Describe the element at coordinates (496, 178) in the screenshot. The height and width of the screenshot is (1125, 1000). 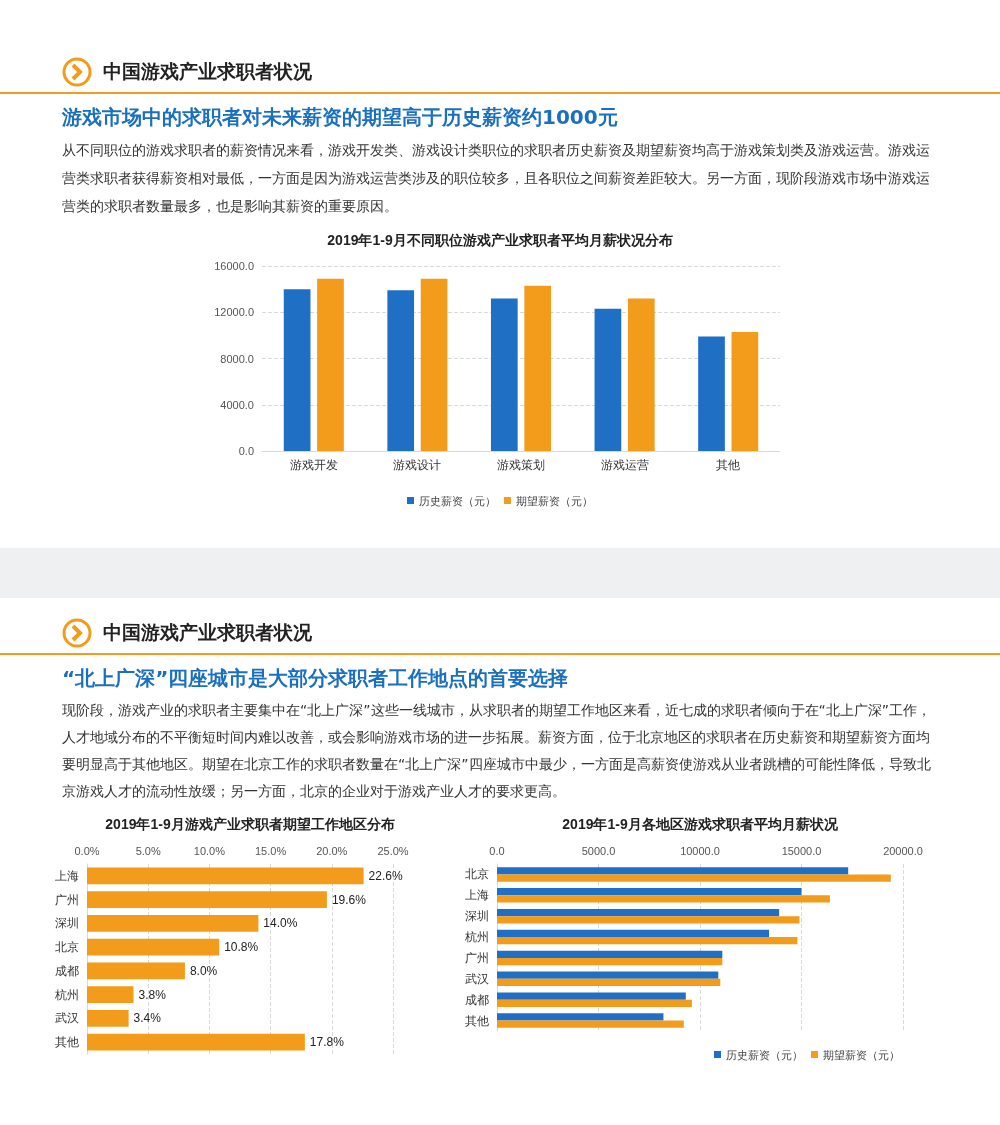
I see `text: 从不同职位的游戏求职者的薪资情况来看，游戏开发类、游戏设计类职位的求职者历史薪资及期望薪资均高于游戏策划类及游戏运营。游戏运营类求职者获得薪资相对最低，一方面是因为游戏运营类涉及的职位较多，且各职位之间薪资差距较大。另一方面，现阶段游戏市场中游戏运营类的求职者数量最多，也是影响其薪资的重要原因。` at that location.